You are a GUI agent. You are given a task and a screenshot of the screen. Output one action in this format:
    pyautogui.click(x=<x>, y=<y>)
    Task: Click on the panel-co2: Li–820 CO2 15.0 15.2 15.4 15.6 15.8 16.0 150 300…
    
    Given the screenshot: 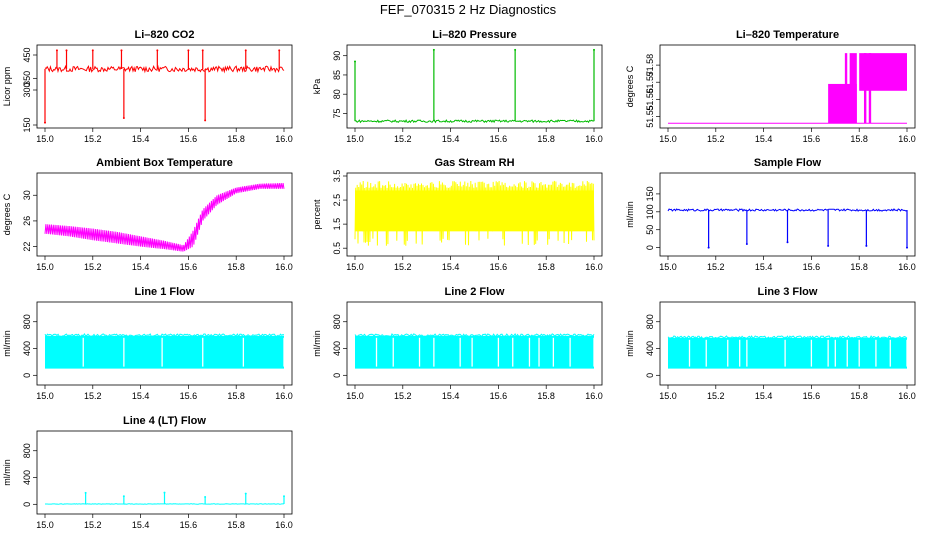 What is the action you would take?
    pyautogui.click(x=147, y=86)
    